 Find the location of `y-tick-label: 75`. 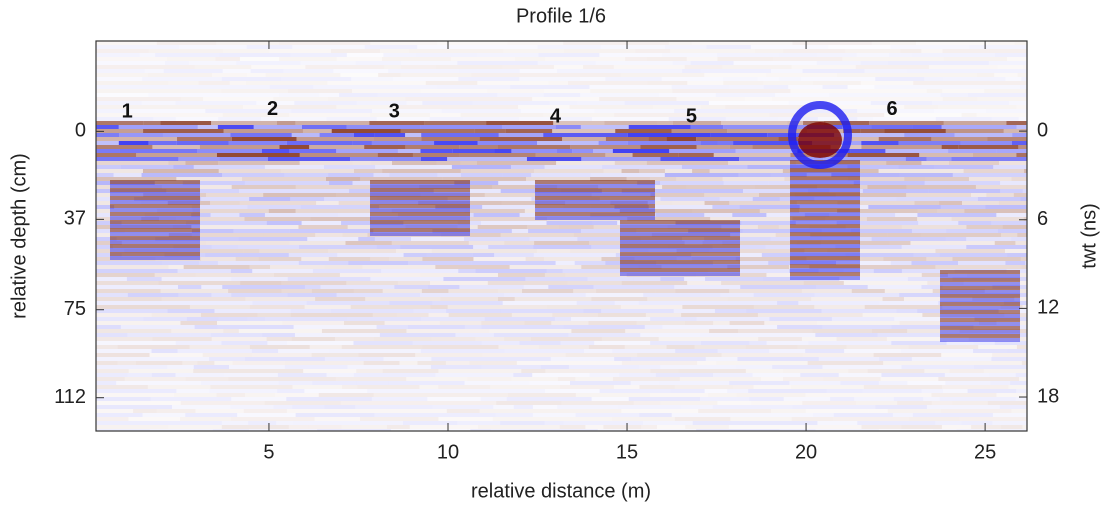

y-tick-label: 75 is located at coordinates (75, 309).